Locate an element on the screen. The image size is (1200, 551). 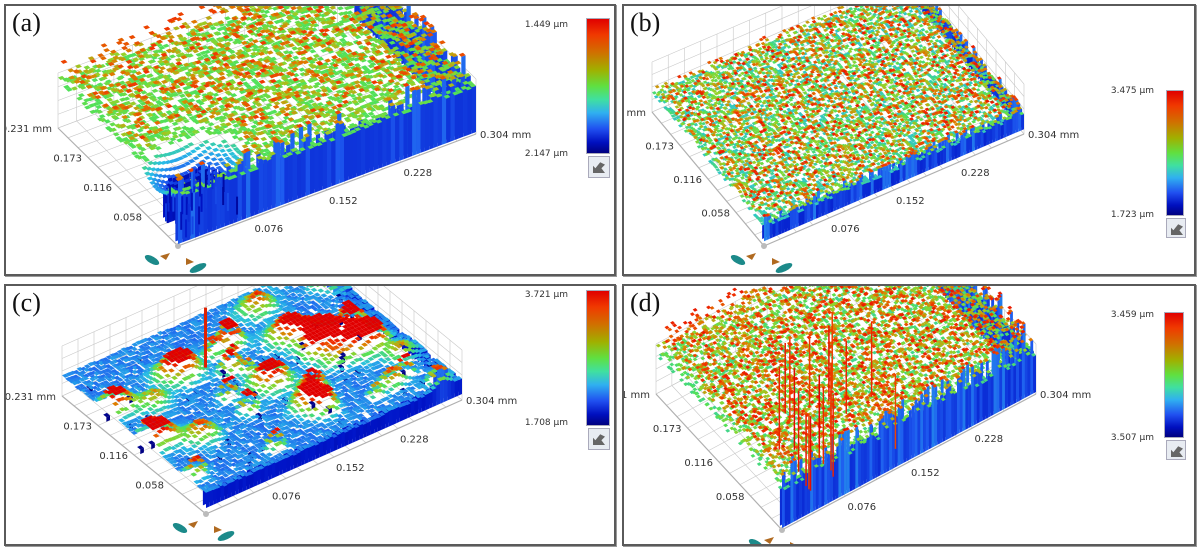
panel-label: (a) is located at coordinates (26, 22).